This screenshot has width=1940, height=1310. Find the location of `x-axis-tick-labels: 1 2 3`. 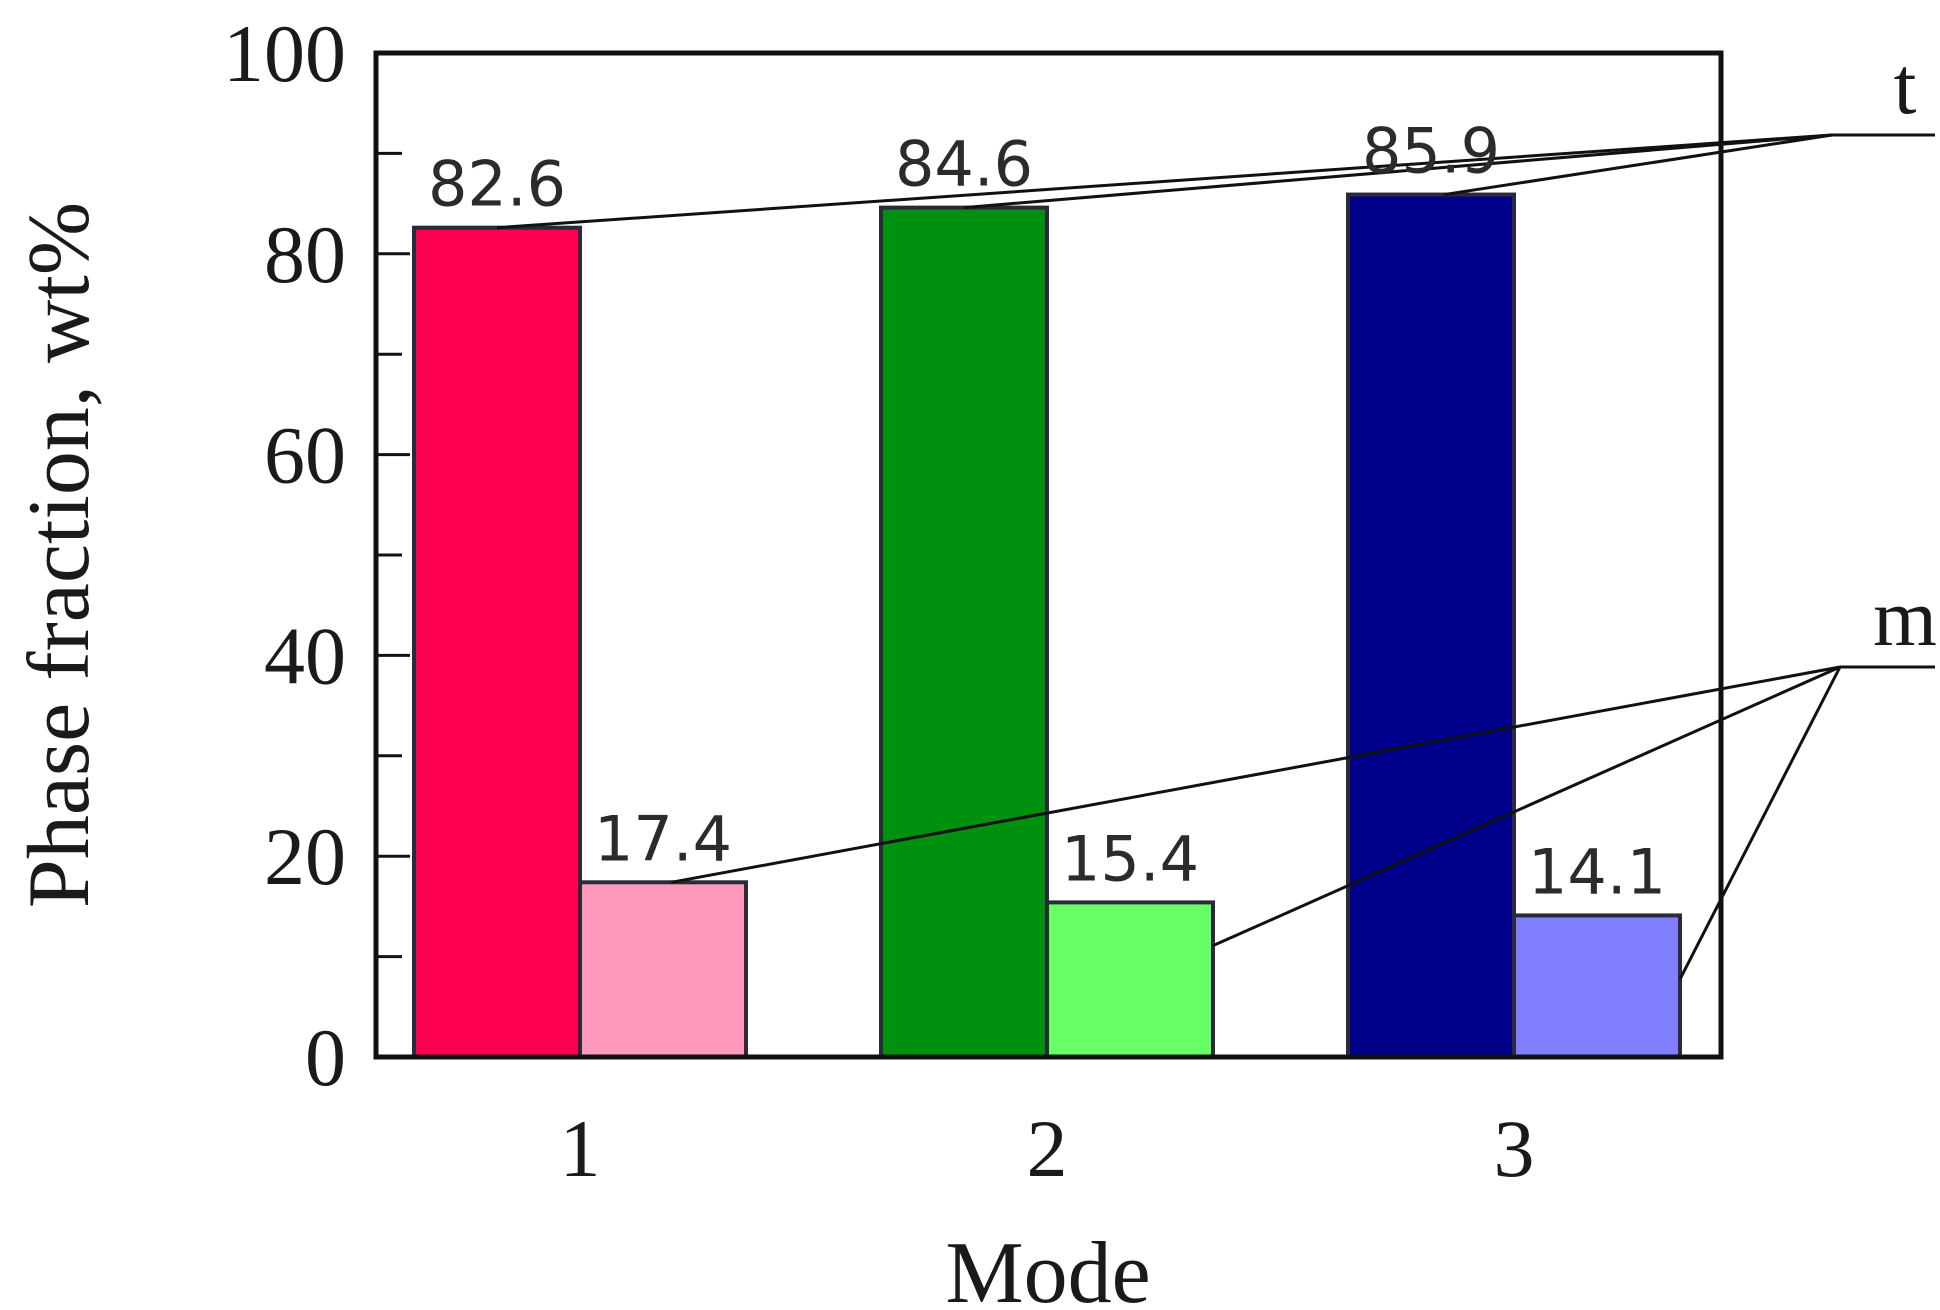

x-axis-tick-labels: 1 2 3 is located at coordinates (1047, 1148).